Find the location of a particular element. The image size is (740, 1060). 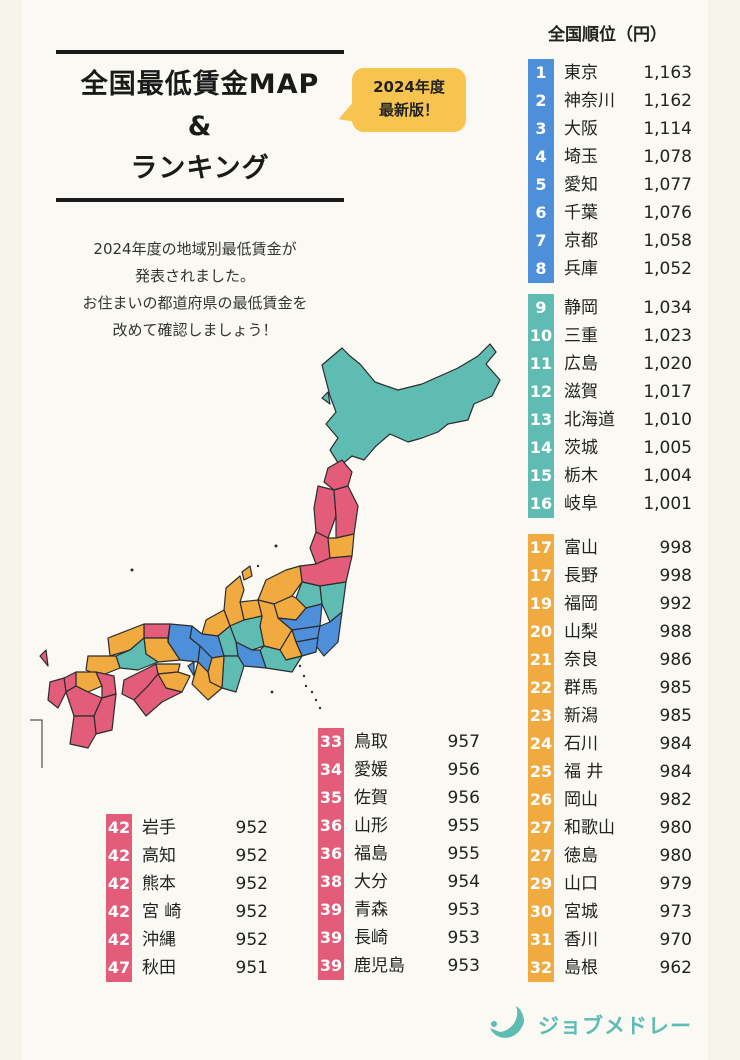

map-region-sado is located at coordinates (247, 573).